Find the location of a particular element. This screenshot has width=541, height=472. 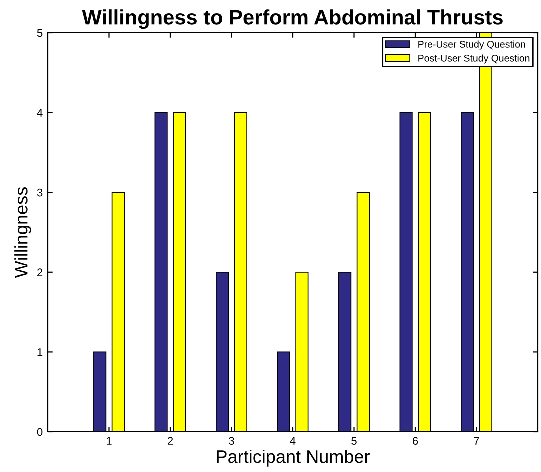

y-tick-label: 4 is located at coordinates (40, 113).